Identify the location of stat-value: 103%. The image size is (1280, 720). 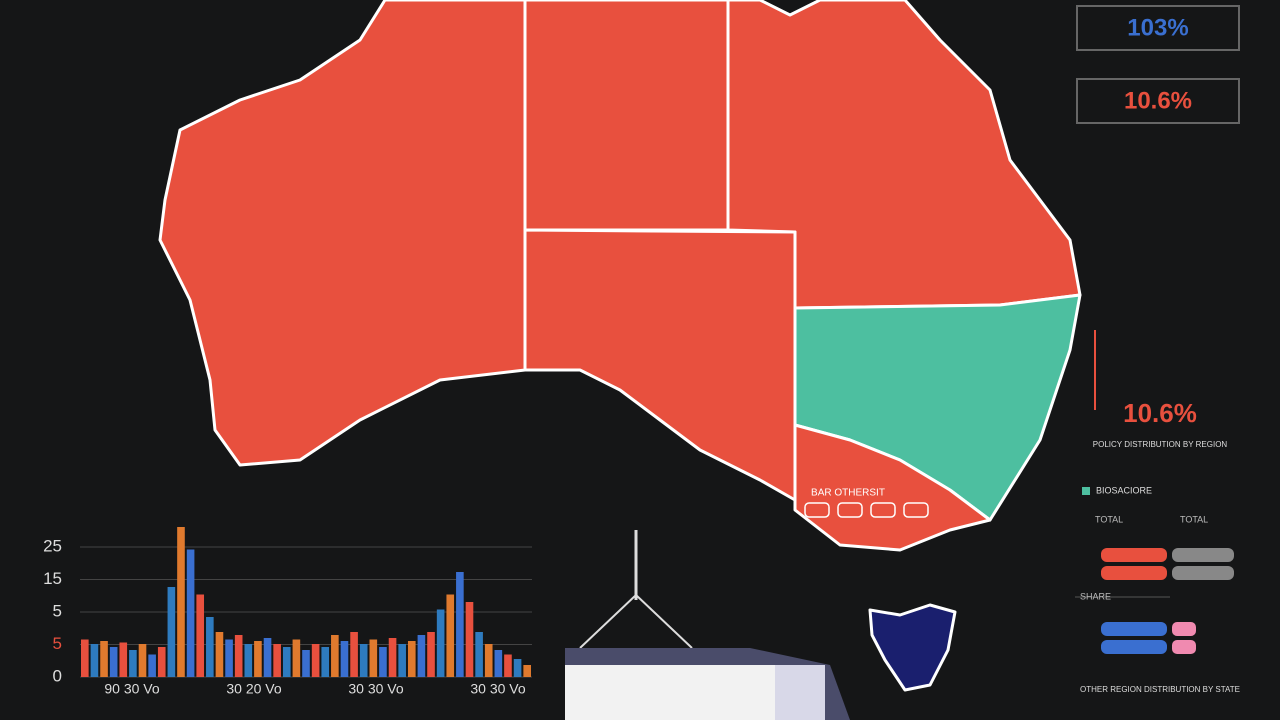
(1157, 27).